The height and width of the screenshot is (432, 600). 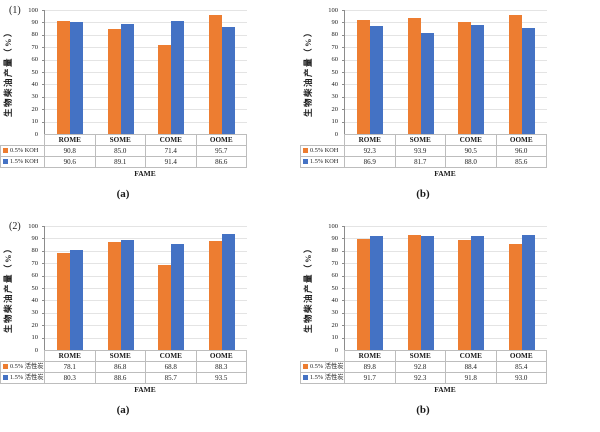 I want to click on value-cell: 92.3, so click(x=370, y=151).